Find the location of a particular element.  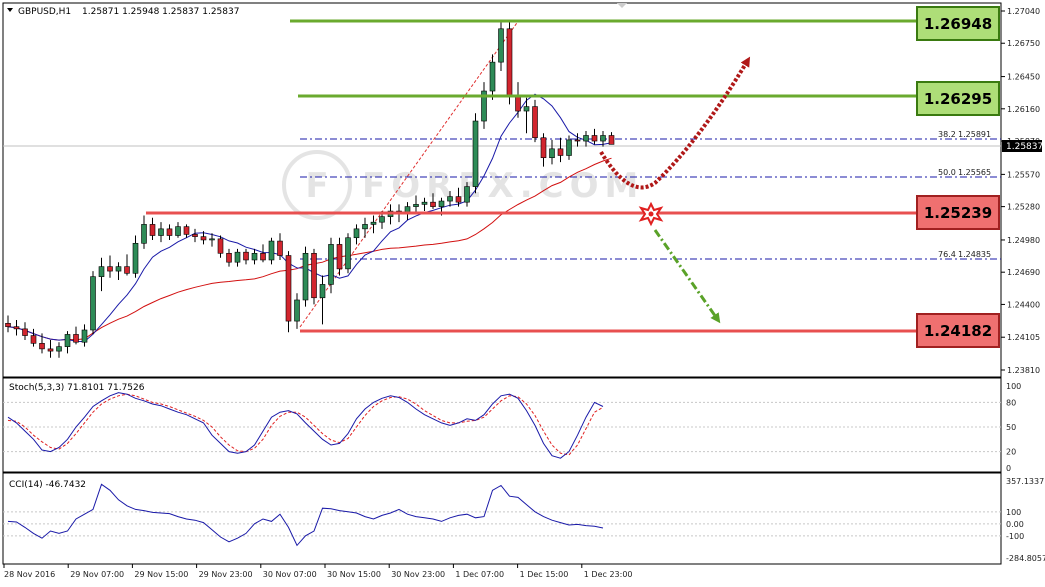

price-tick-label: 1.24980 is located at coordinates (1023, 240).